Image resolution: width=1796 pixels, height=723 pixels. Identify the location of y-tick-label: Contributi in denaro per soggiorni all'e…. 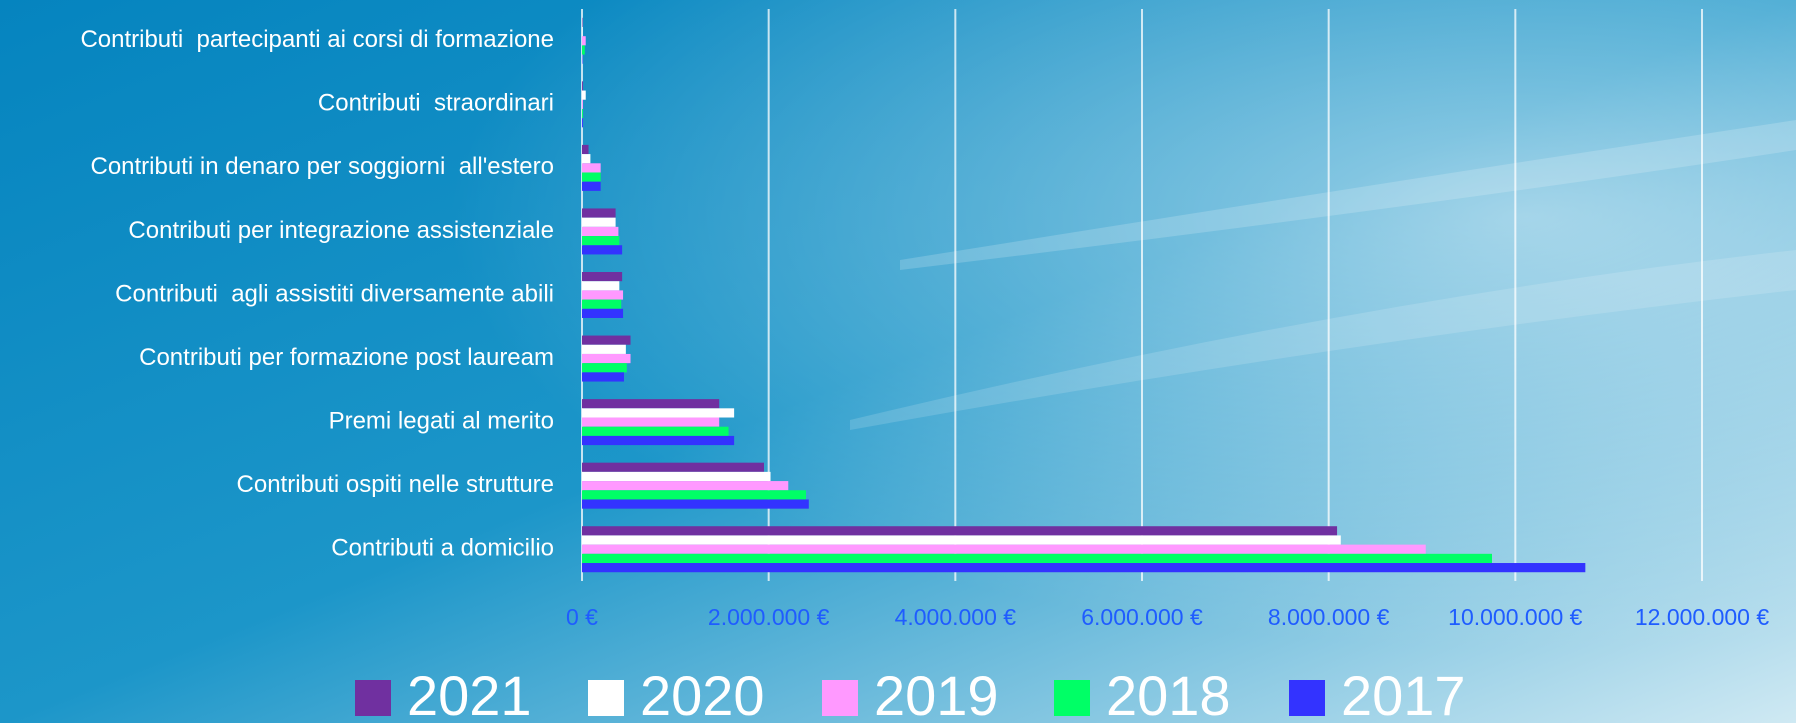
(322, 166).